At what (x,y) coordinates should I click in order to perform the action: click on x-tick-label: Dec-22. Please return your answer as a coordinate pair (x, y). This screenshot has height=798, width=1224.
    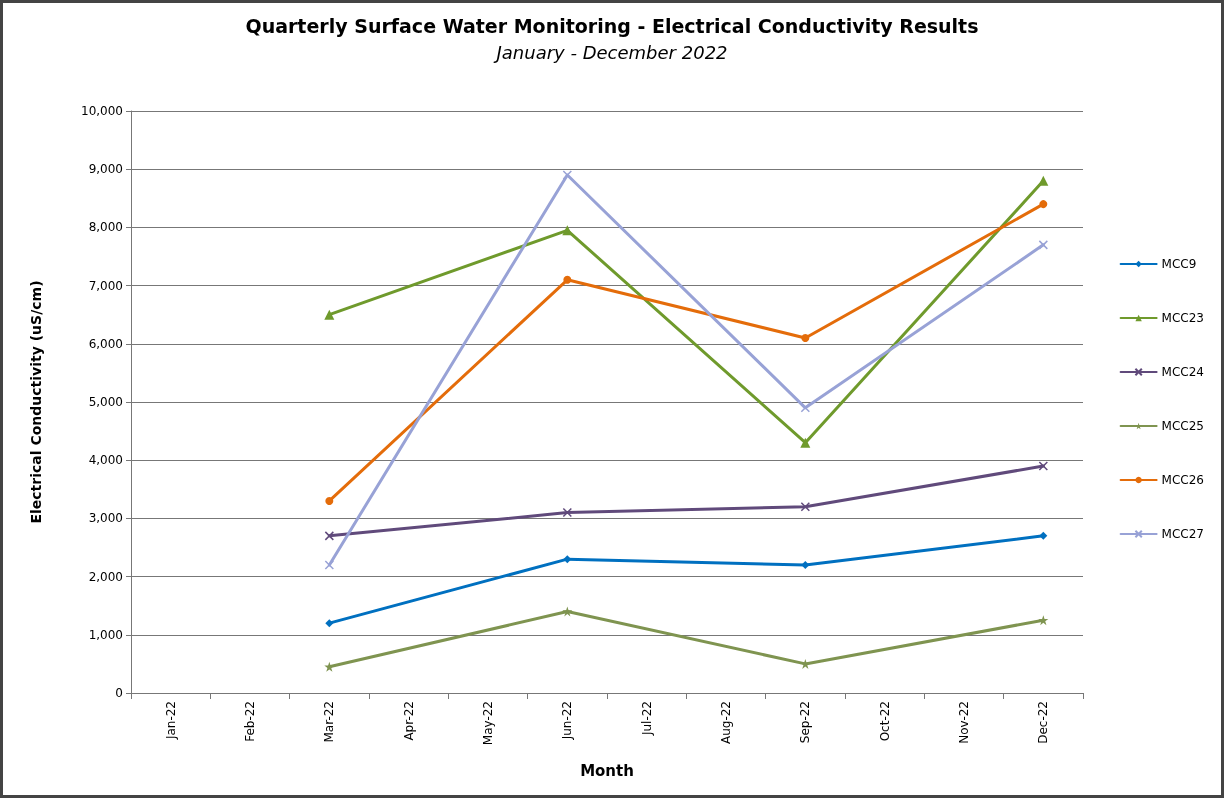
    Looking at the image, I should click on (1043, 722).